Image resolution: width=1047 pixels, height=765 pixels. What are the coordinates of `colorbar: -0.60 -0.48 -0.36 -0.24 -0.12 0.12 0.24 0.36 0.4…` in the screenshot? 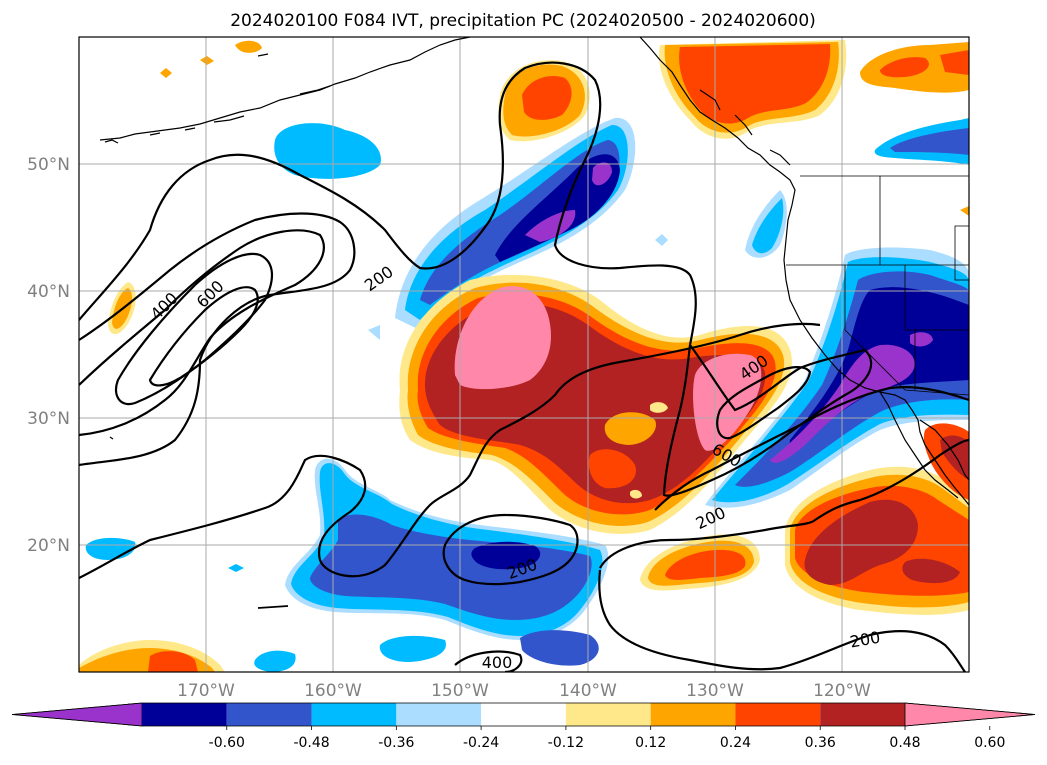 It's located at (523, 726).